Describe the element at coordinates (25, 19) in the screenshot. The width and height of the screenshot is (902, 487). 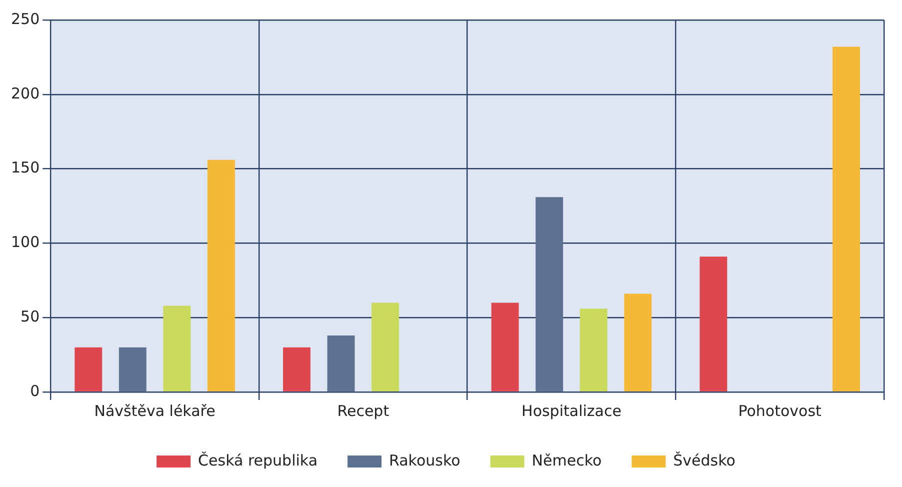
I see `y-tick-label: 250` at that location.